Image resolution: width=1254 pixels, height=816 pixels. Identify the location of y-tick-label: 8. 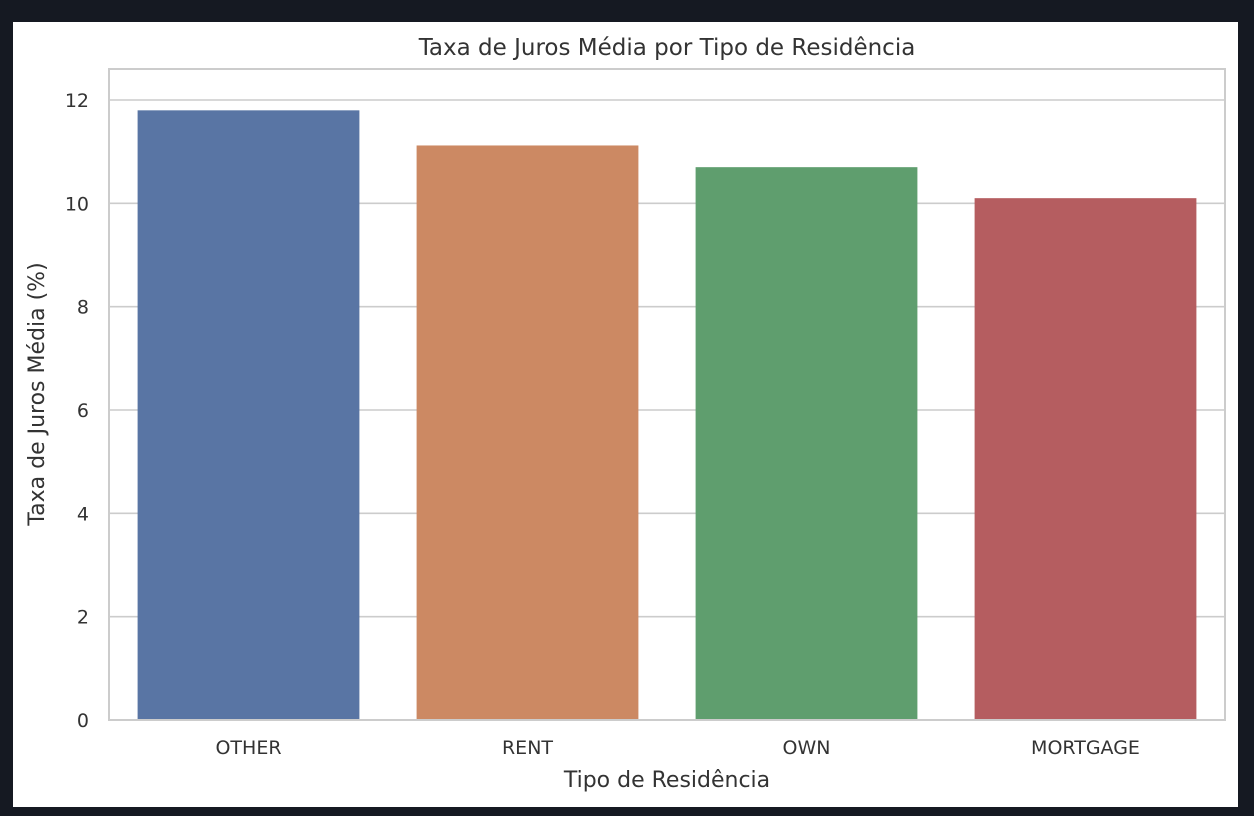
(83, 308).